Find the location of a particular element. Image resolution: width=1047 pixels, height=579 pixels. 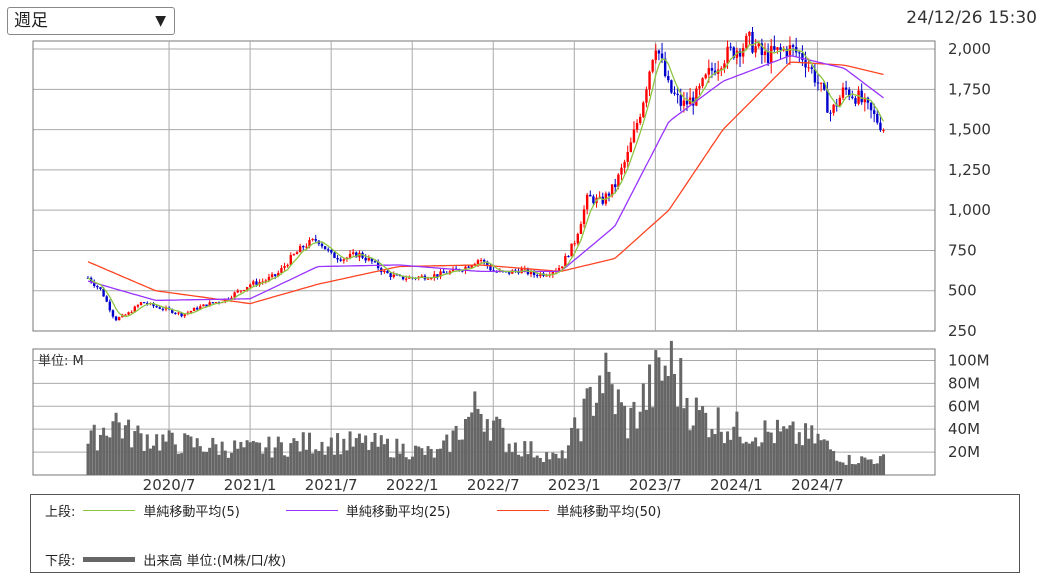

volume-tick-label: 80M is located at coordinates (964, 383).